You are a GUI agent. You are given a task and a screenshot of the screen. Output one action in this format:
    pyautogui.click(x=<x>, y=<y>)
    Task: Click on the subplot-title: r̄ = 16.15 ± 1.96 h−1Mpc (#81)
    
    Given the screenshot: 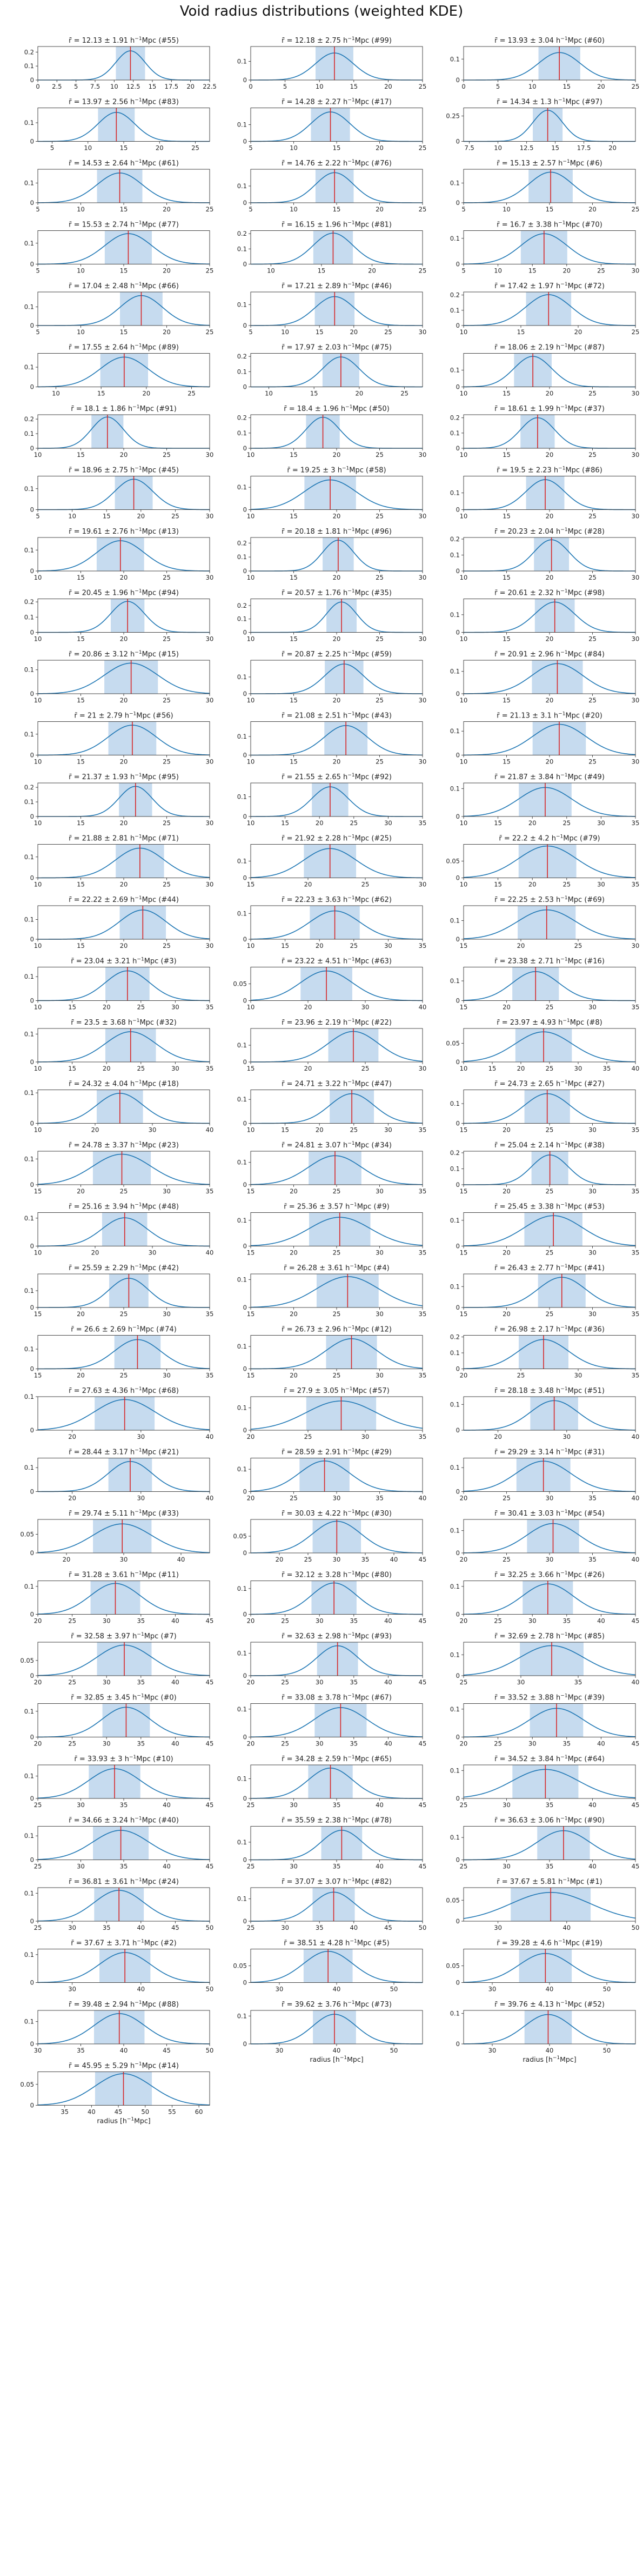 What is the action you would take?
    pyautogui.click(x=337, y=225)
    